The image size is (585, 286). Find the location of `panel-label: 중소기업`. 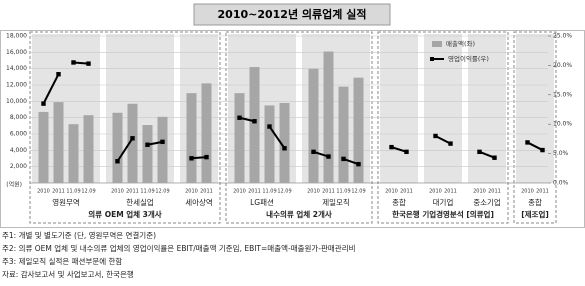

panel-label: 중소기업 is located at coordinates (487, 202).